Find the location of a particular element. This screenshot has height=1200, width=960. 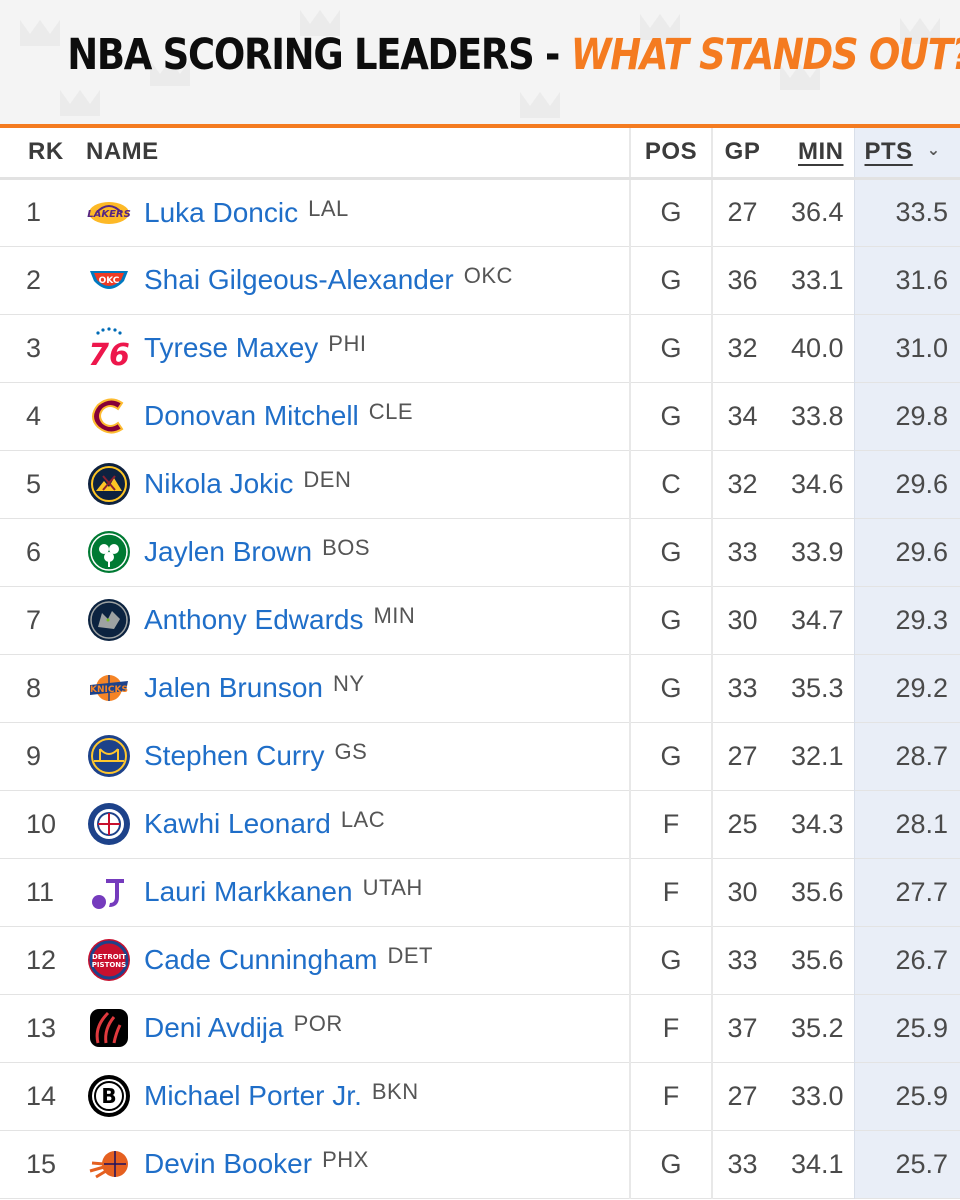

cavaliers-logo is located at coordinates (109, 416).